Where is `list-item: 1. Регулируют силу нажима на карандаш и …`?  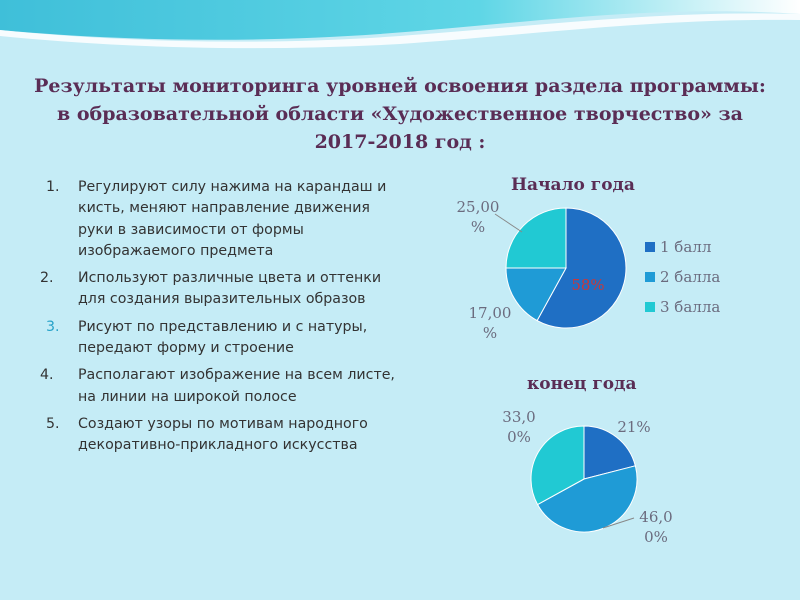
list-item: 1. Регулируют силу нажима на карандаш и … is located at coordinates (220, 219).